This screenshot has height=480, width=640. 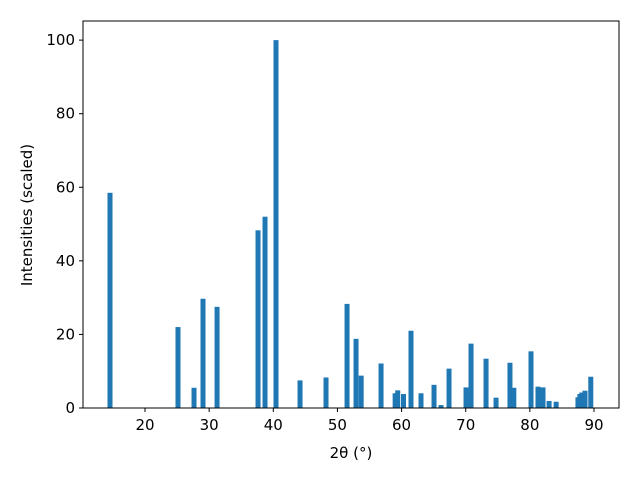 I want to click on x-tick-label: 20, so click(x=144, y=425).